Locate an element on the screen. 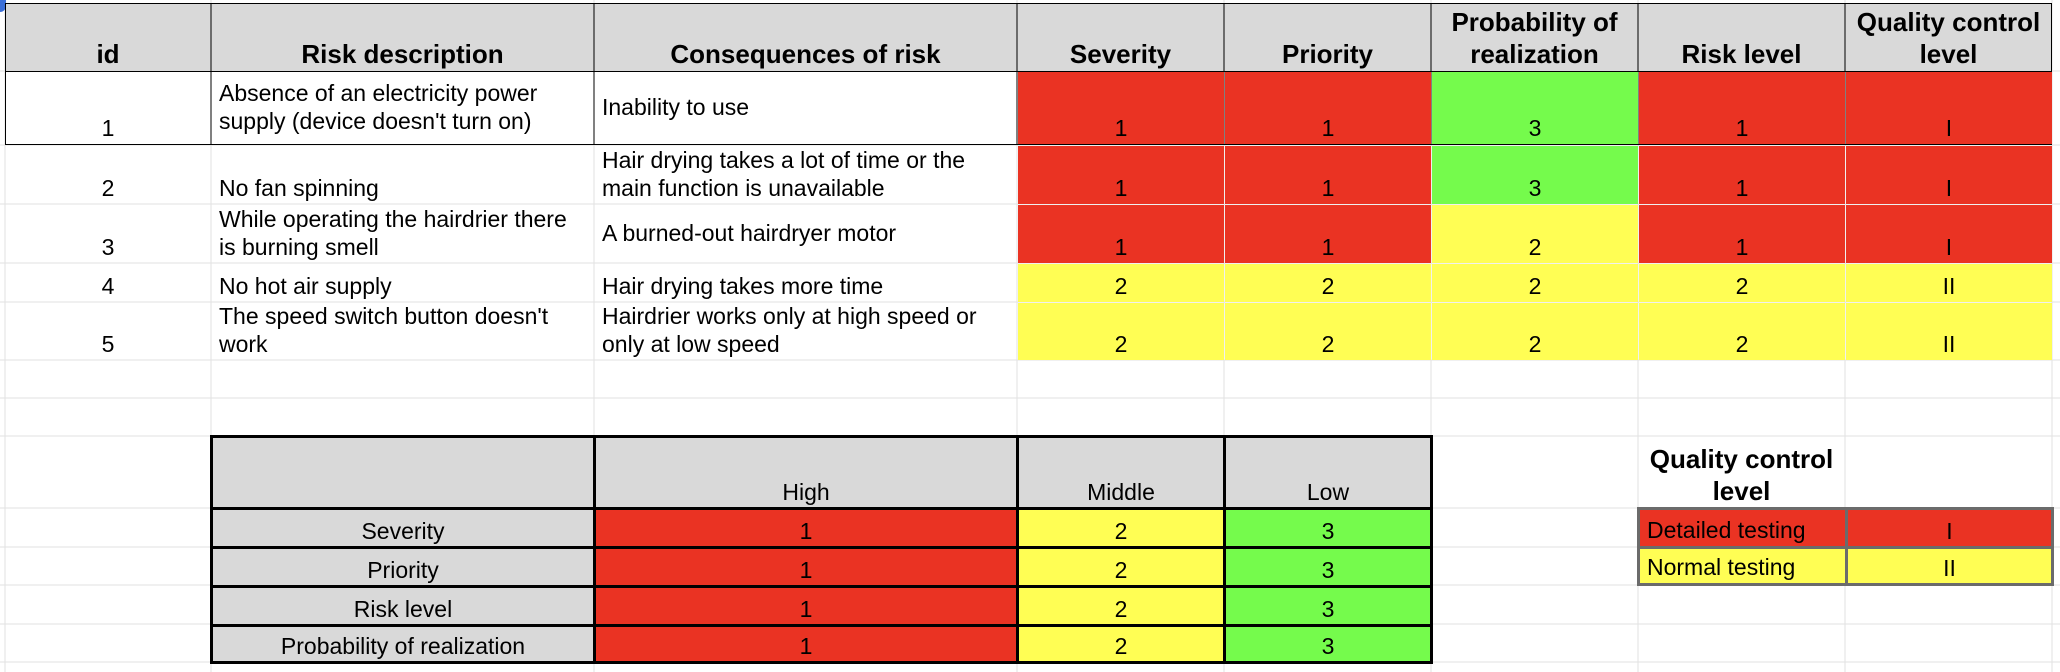  row3-id: 3 is located at coordinates (108, 247).